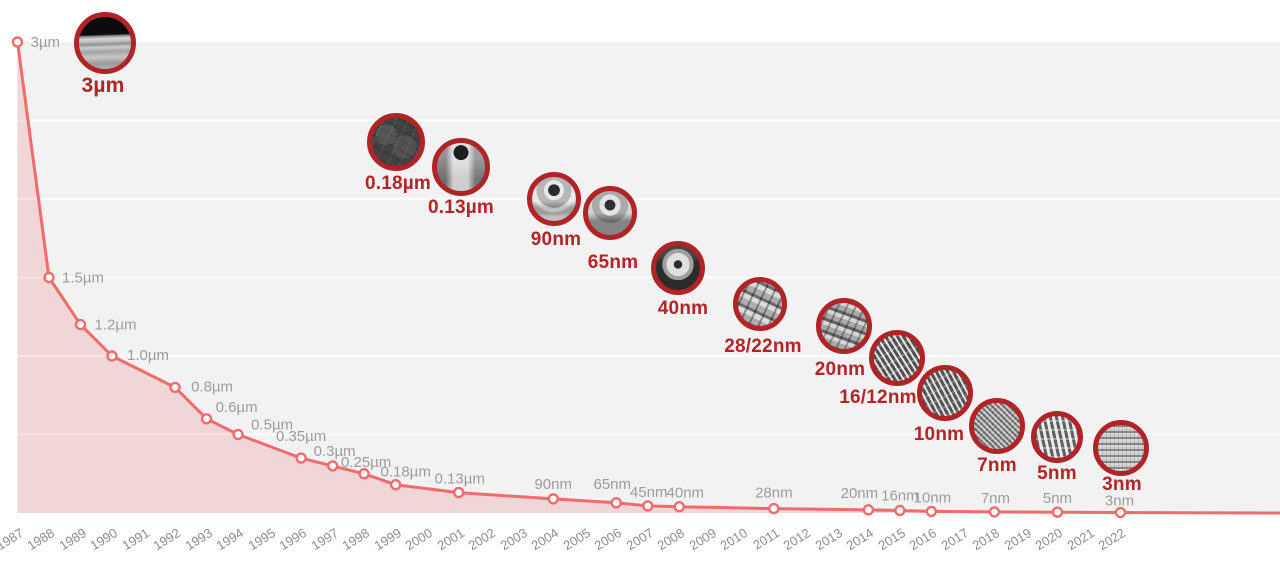  What do you see at coordinates (939, 434) in the screenshot?
I see `badge-label-10nm: 10nm` at bounding box center [939, 434].